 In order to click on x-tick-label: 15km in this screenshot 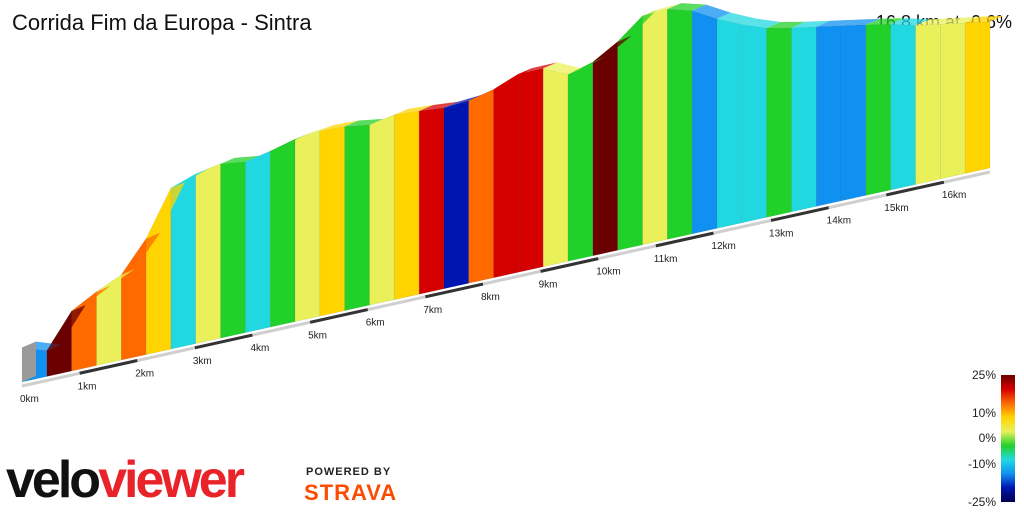, I will do `click(896, 208)`.